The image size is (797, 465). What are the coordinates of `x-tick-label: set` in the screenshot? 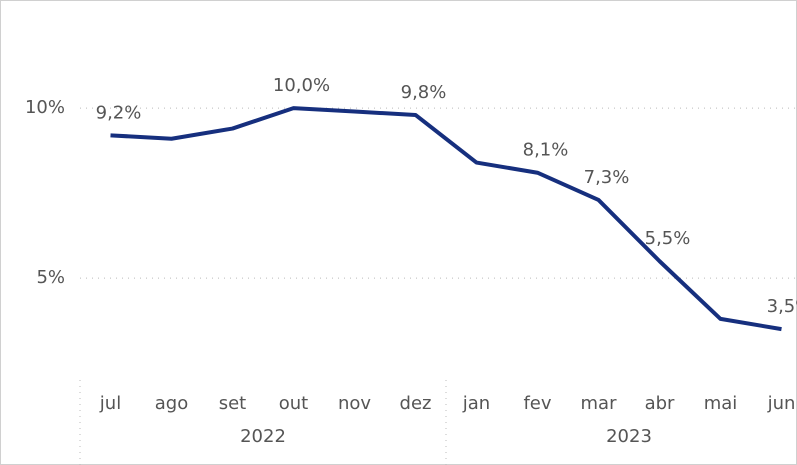 It's located at (233, 403).